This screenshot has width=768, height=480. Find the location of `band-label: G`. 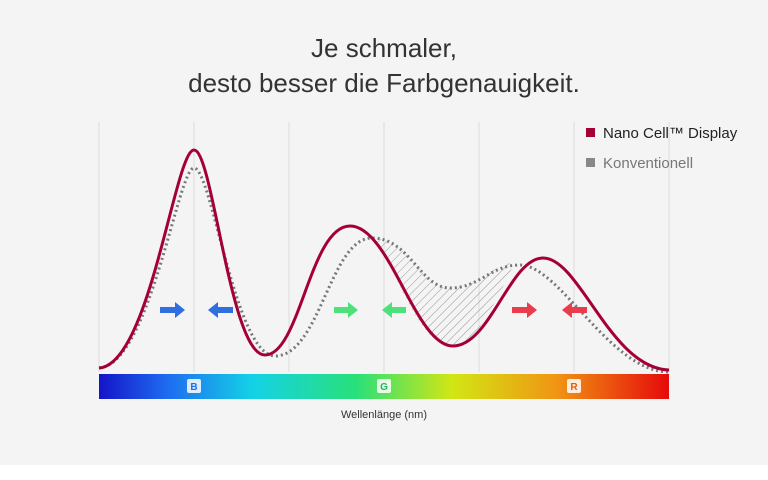

band-label: G is located at coordinates (384, 387).